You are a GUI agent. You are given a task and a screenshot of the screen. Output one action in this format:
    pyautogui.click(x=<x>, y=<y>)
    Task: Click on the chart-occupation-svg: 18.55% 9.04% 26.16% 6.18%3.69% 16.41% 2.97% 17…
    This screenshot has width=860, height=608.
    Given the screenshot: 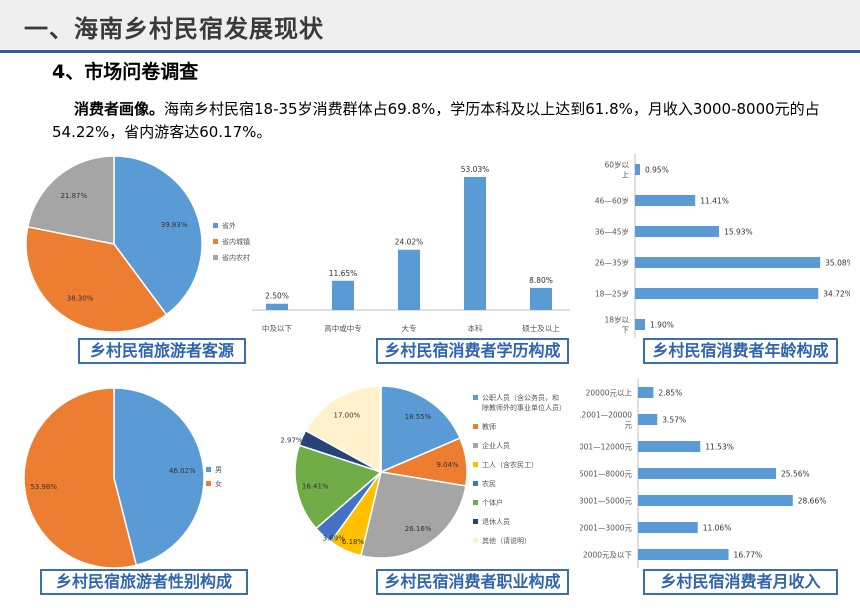 What is the action you would take?
    pyautogui.click(x=423, y=472)
    